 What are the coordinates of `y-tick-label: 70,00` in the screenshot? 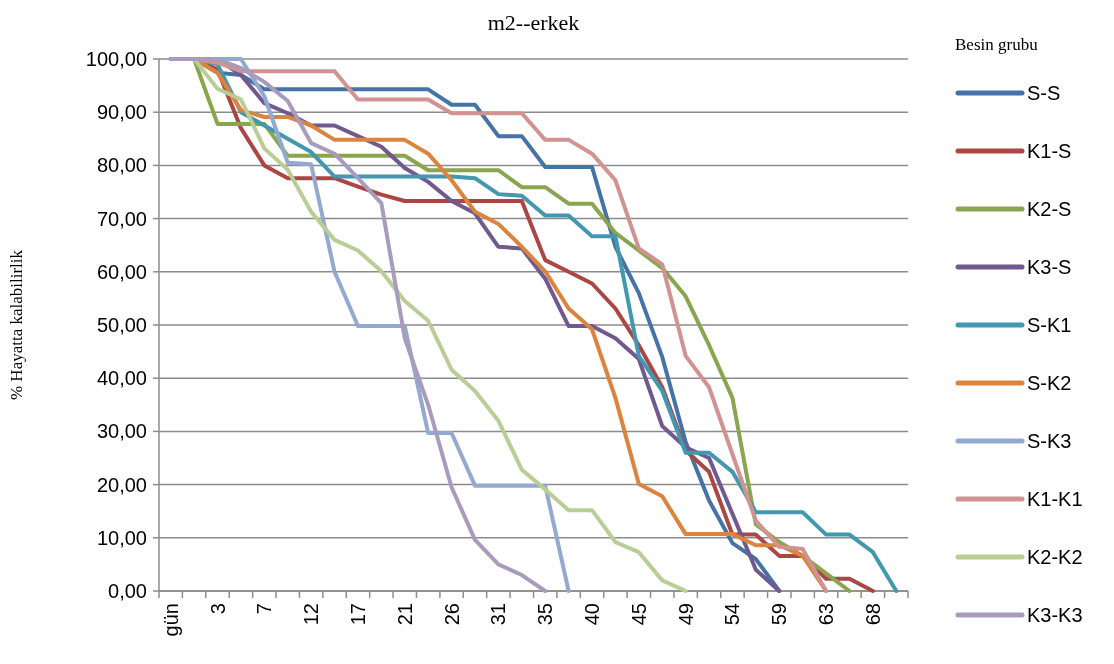 It's located at (121, 218).